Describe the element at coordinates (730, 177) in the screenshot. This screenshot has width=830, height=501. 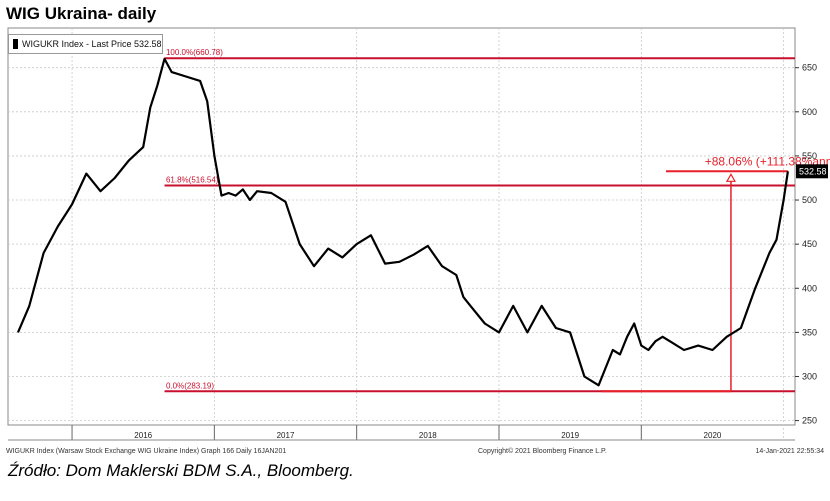
I see `annotation-arrow-head` at that location.